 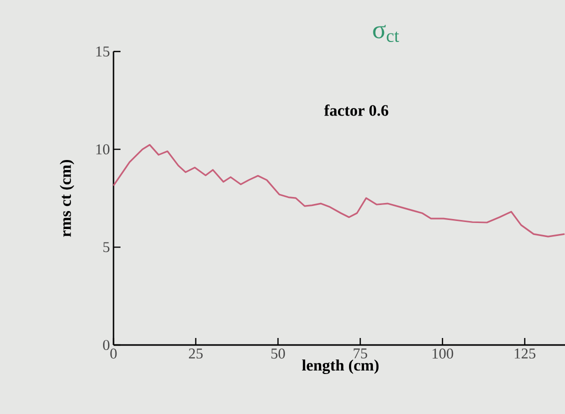 What do you see at coordinates (278, 353) in the screenshot?
I see `x-tick-label: 50` at bounding box center [278, 353].